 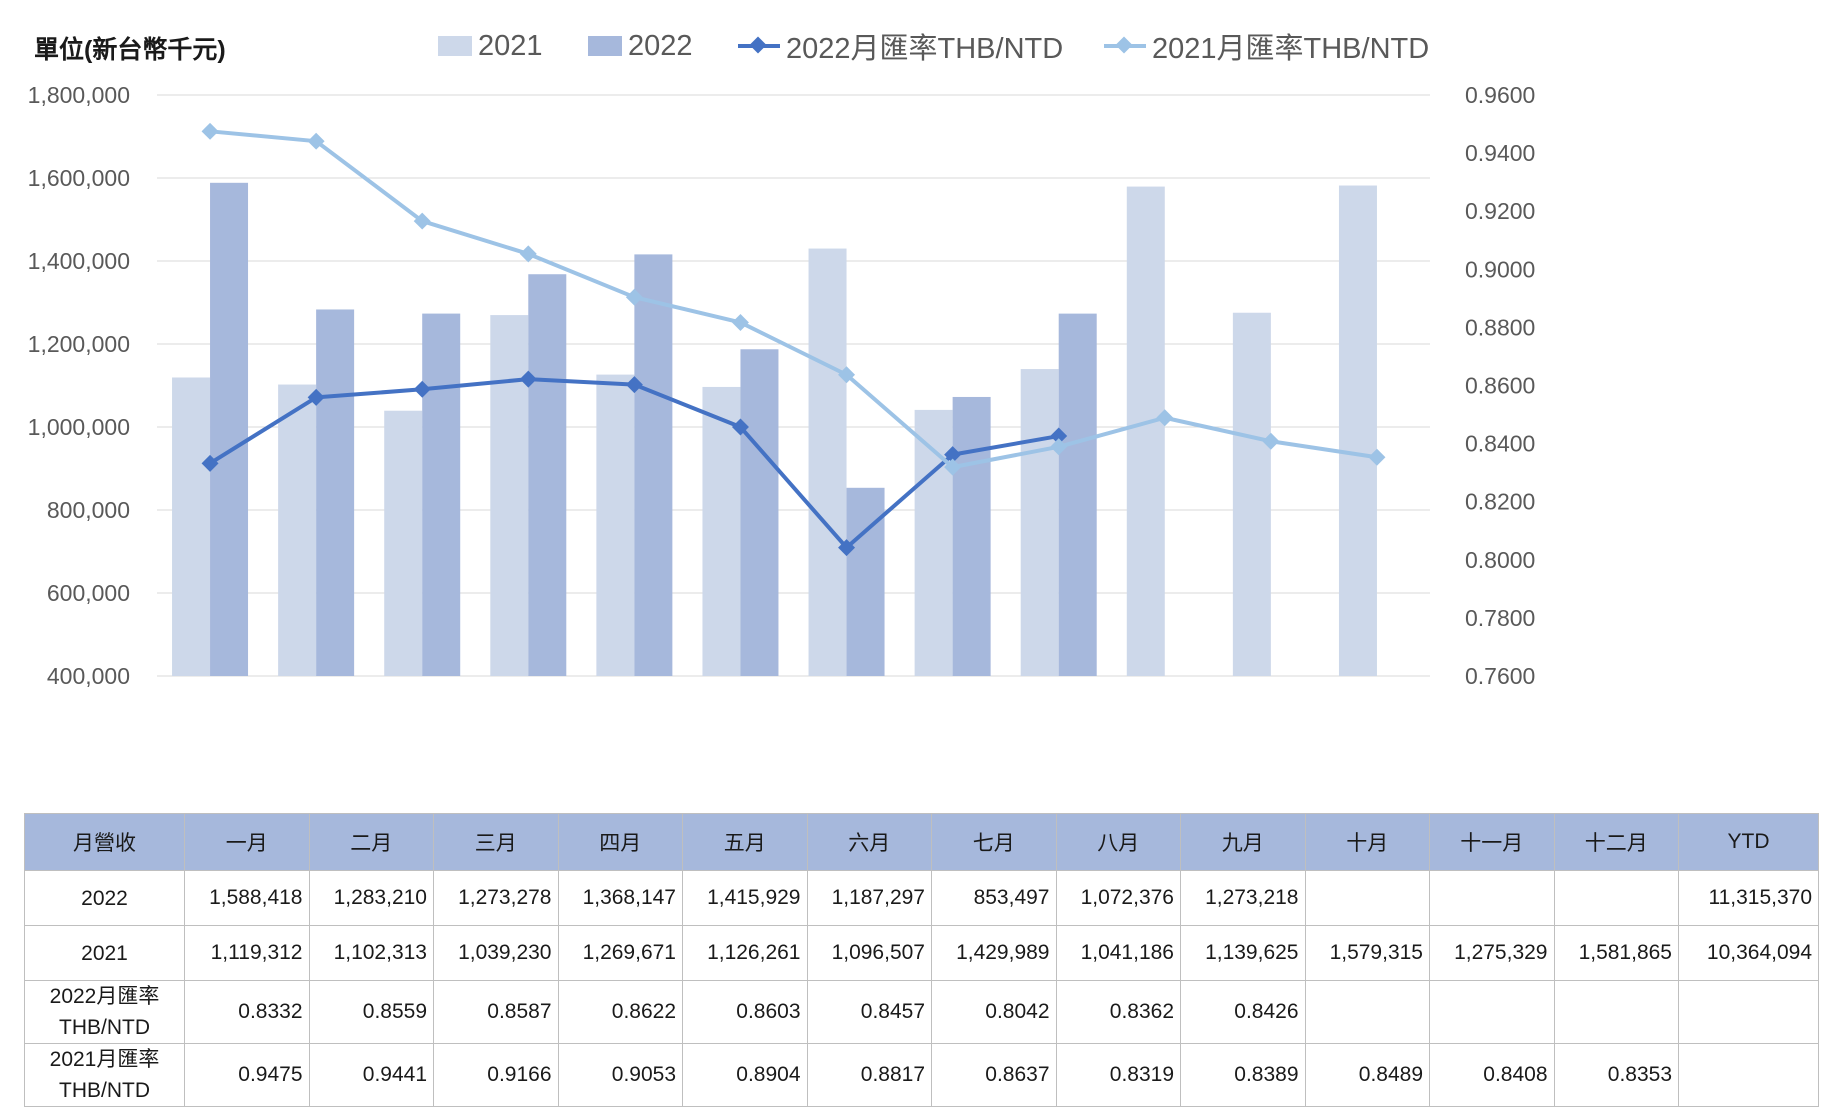 What do you see at coordinates (371, 953) in the screenshot?
I see `table-cell: 1,102,313` at bounding box center [371, 953].